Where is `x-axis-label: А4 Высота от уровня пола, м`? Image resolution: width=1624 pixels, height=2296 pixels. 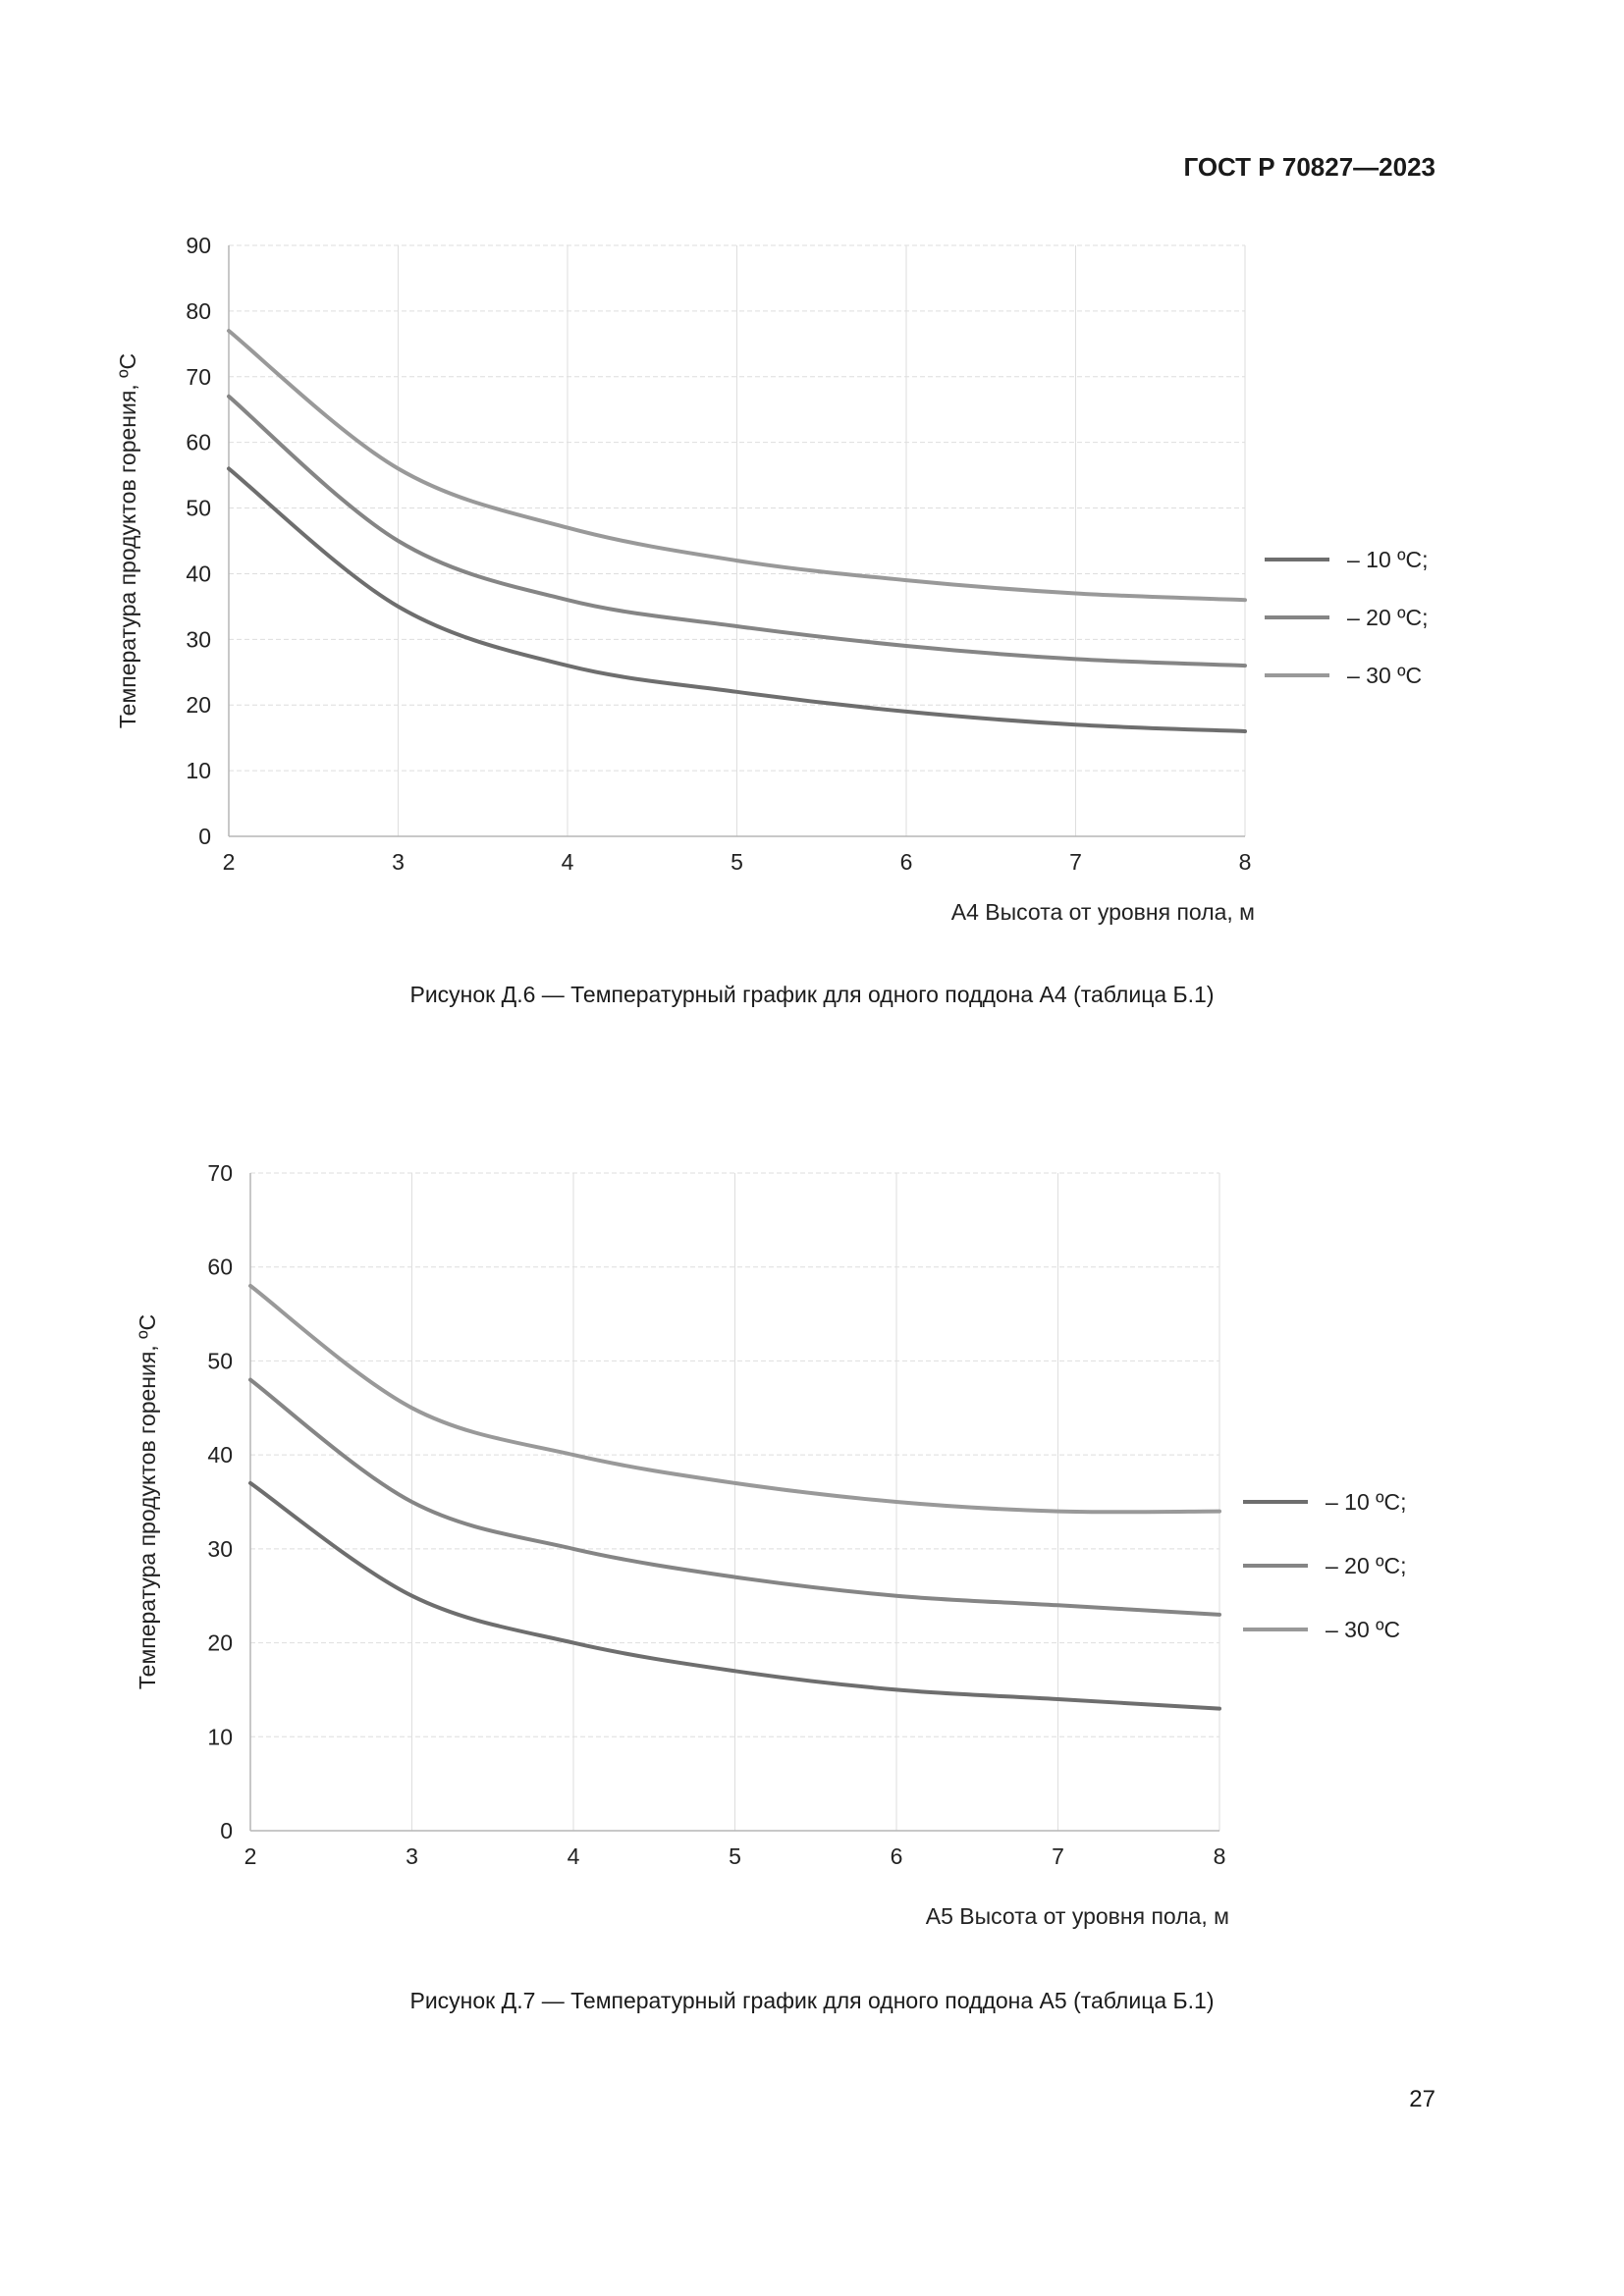 x-axis-label: А4 Высота от уровня пола, м is located at coordinates (1103, 912).